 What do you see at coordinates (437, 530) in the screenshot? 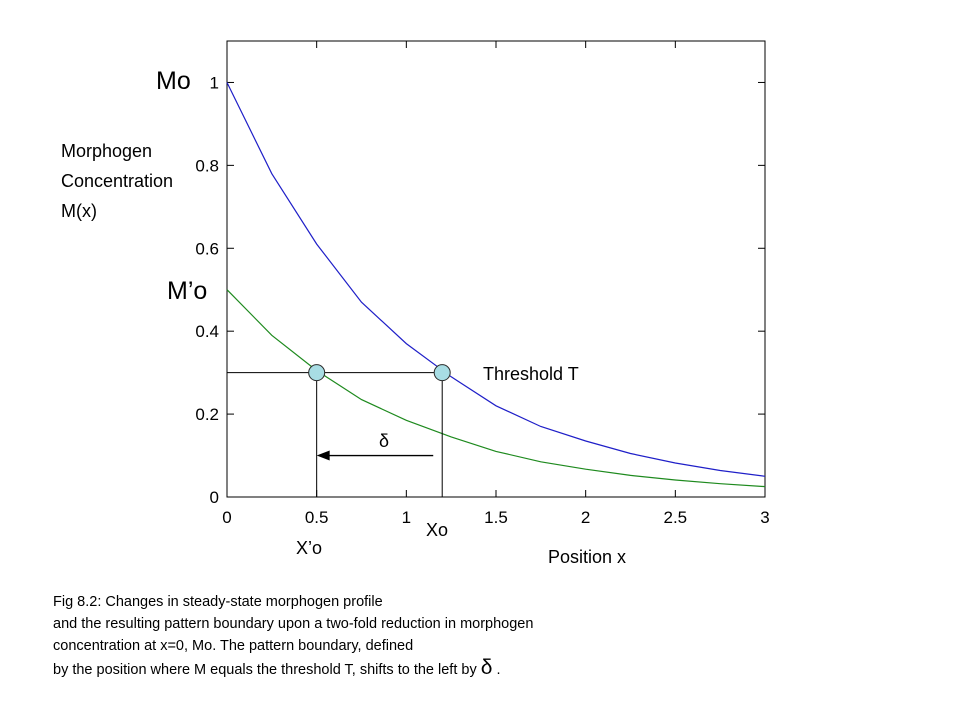
I see `xo-label: Xo` at bounding box center [437, 530].